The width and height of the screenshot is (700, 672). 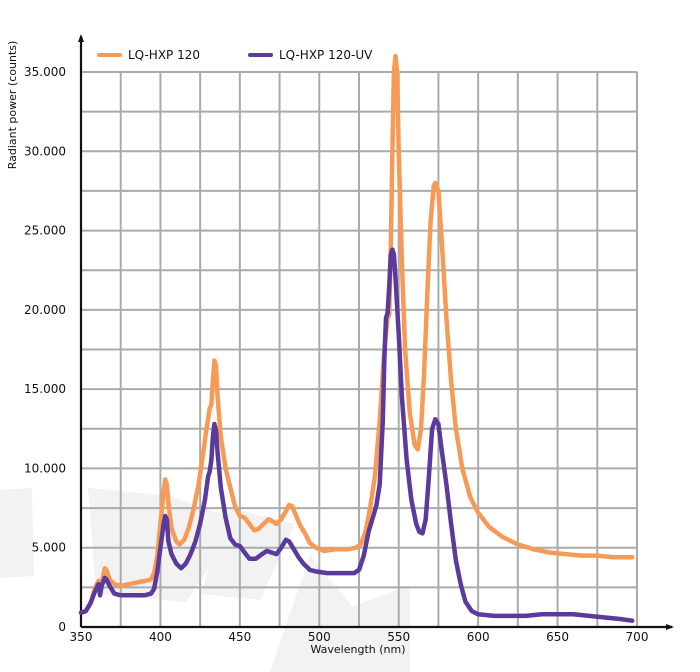 I want to click on x-tick-label: 500, so click(x=319, y=637).